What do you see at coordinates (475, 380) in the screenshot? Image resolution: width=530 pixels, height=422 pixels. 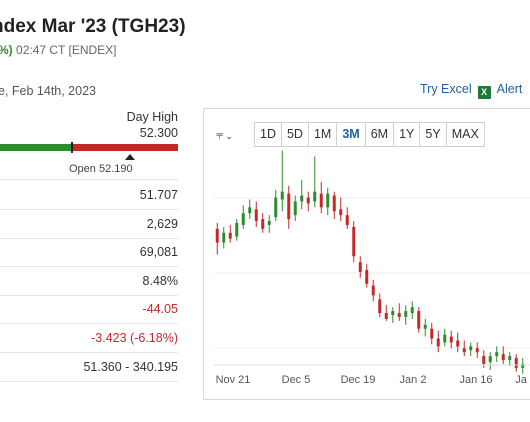 I see `x-tick-label: Jan 16` at bounding box center [475, 380].